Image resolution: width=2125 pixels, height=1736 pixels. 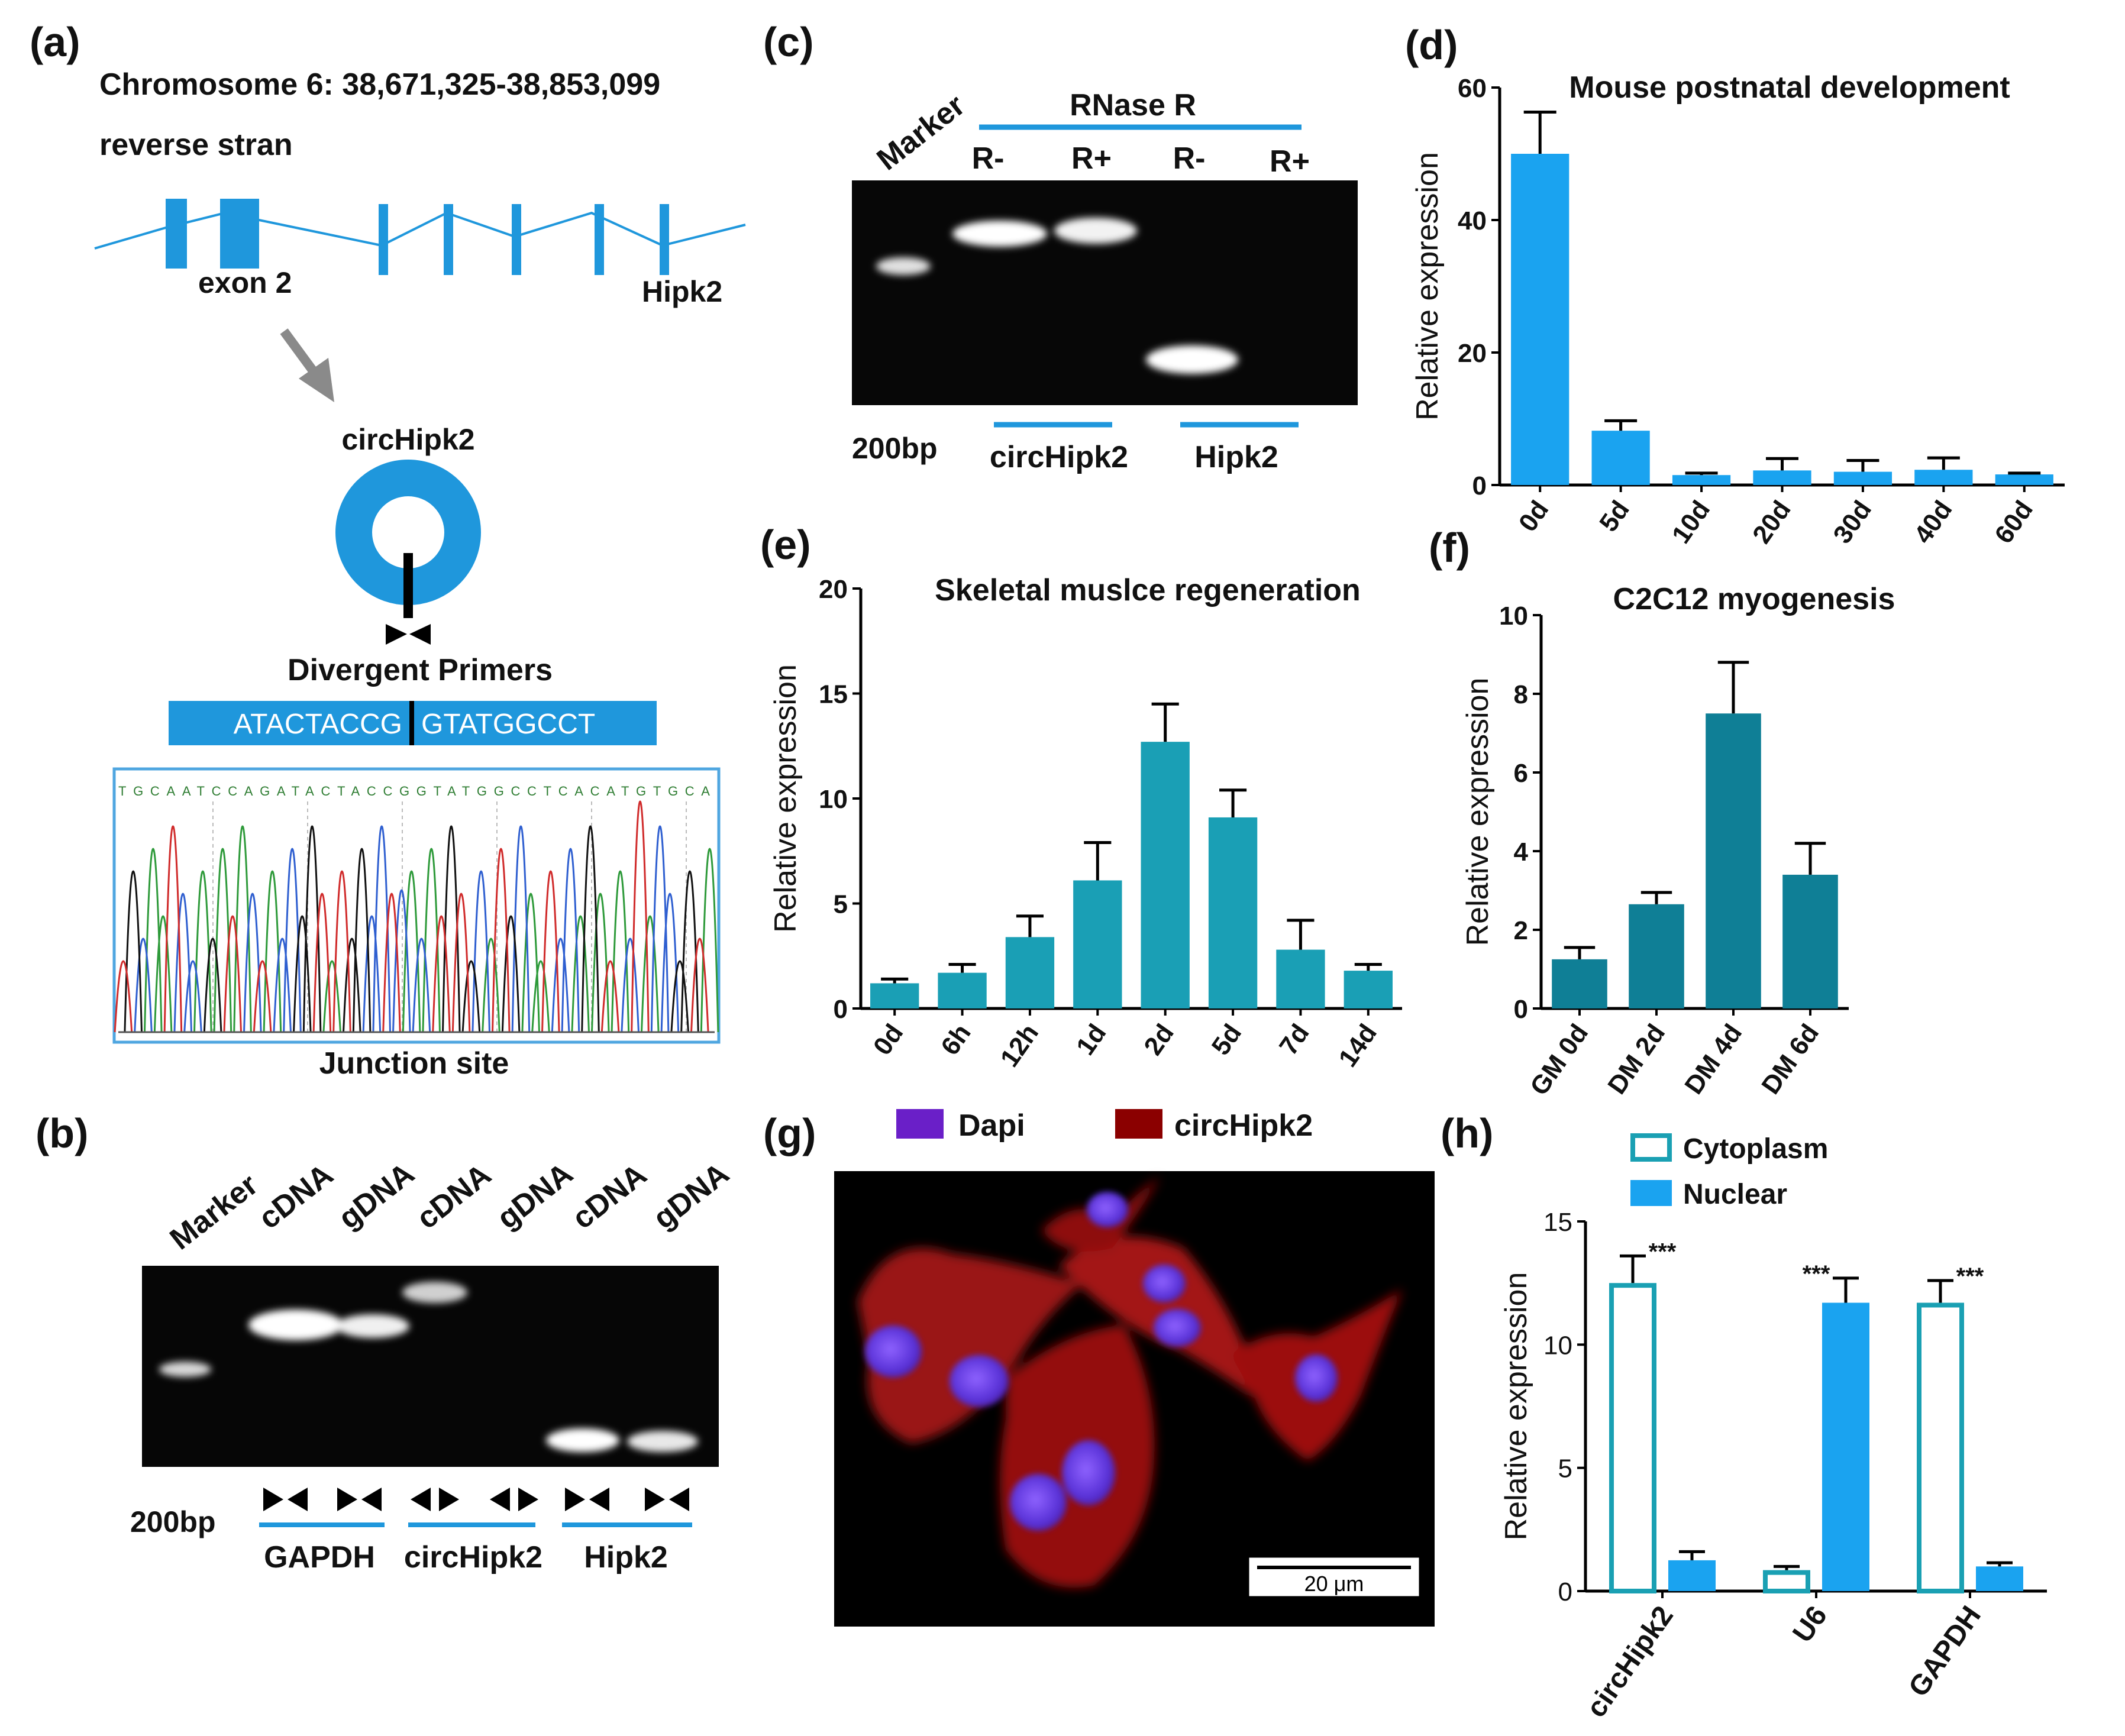 What do you see at coordinates (1431, 45) in the screenshot?
I see `panel-letter: (d)` at bounding box center [1431, 45].